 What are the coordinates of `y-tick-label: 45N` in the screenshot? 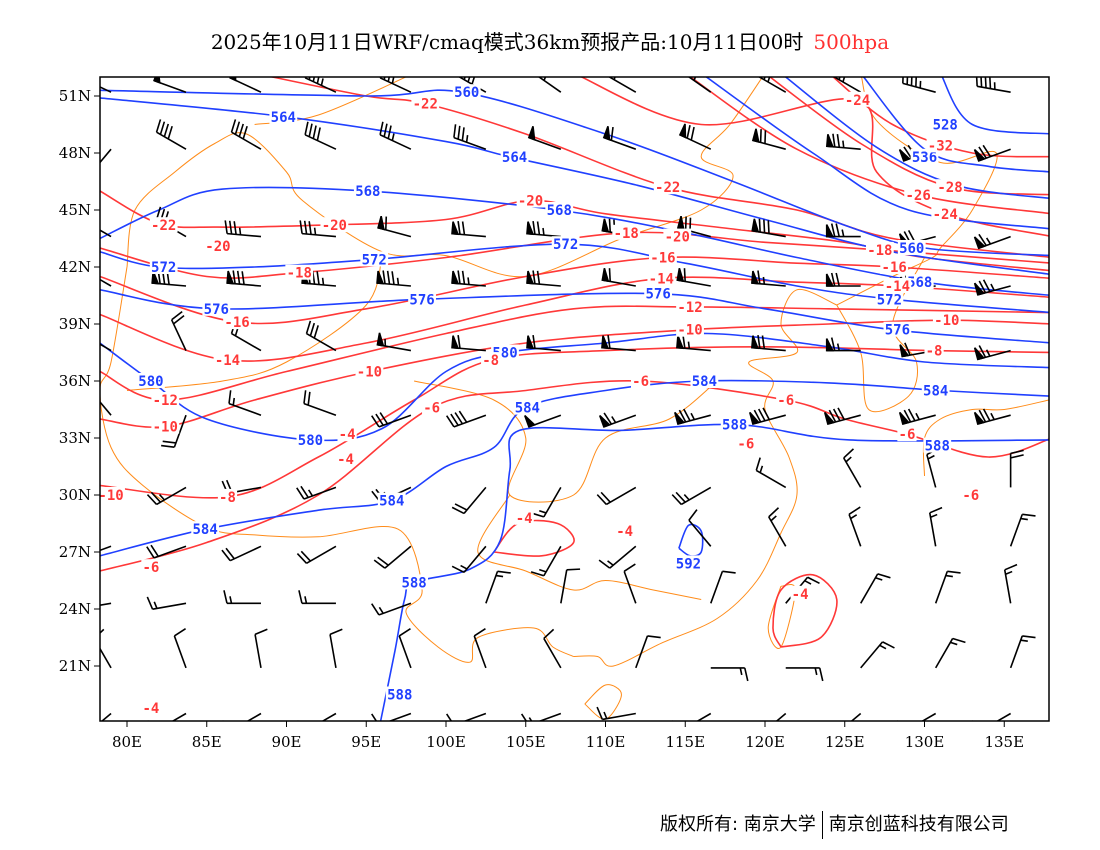 It's located at (75, 210).